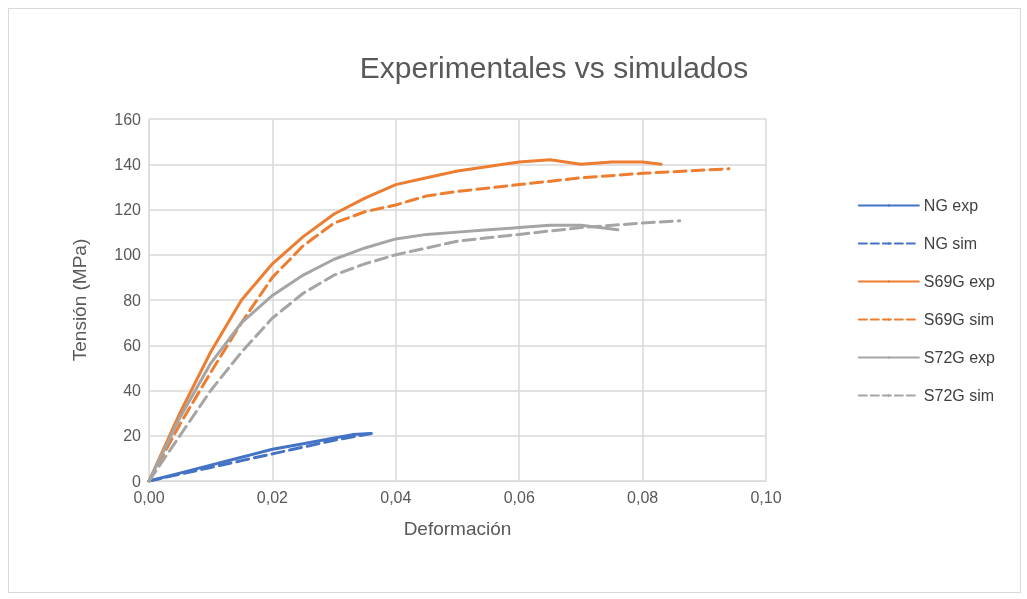 Image resolution: width=1027 pixels, height=599 pixels. What do you see at coordinates (554, 67) in the screenshot?
I see `chart-title: Experimentales vs simulados` at bounding box center [554, 67].